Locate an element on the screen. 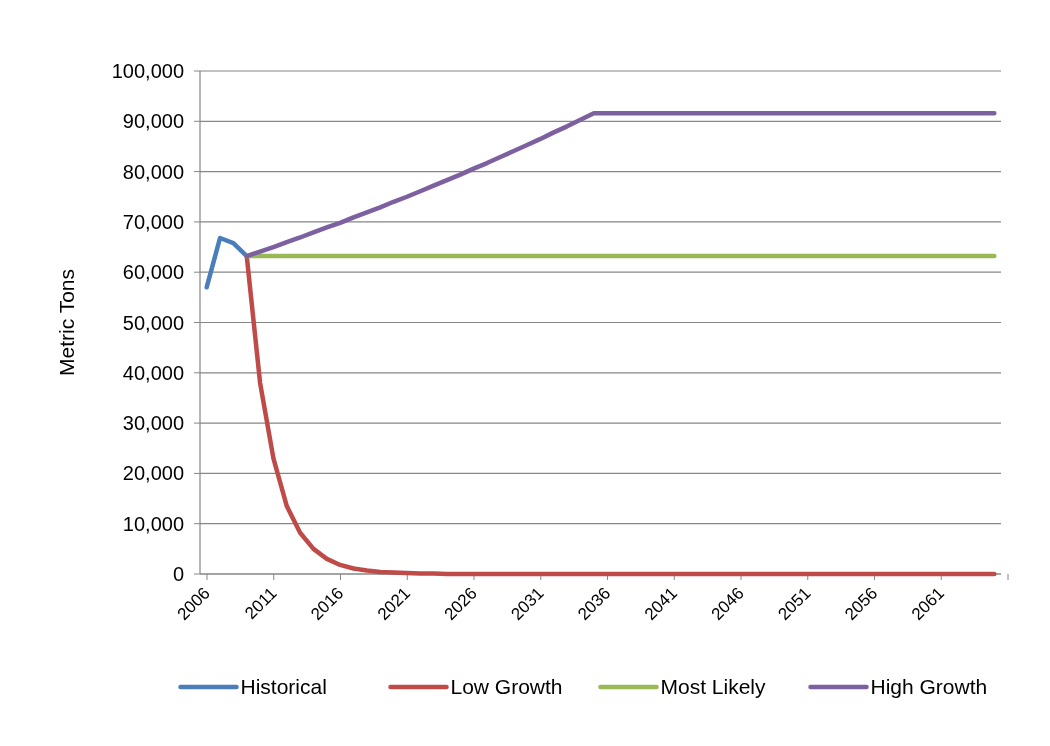  y-axis-title: Metric Tons is located at coordinates (66, 322).